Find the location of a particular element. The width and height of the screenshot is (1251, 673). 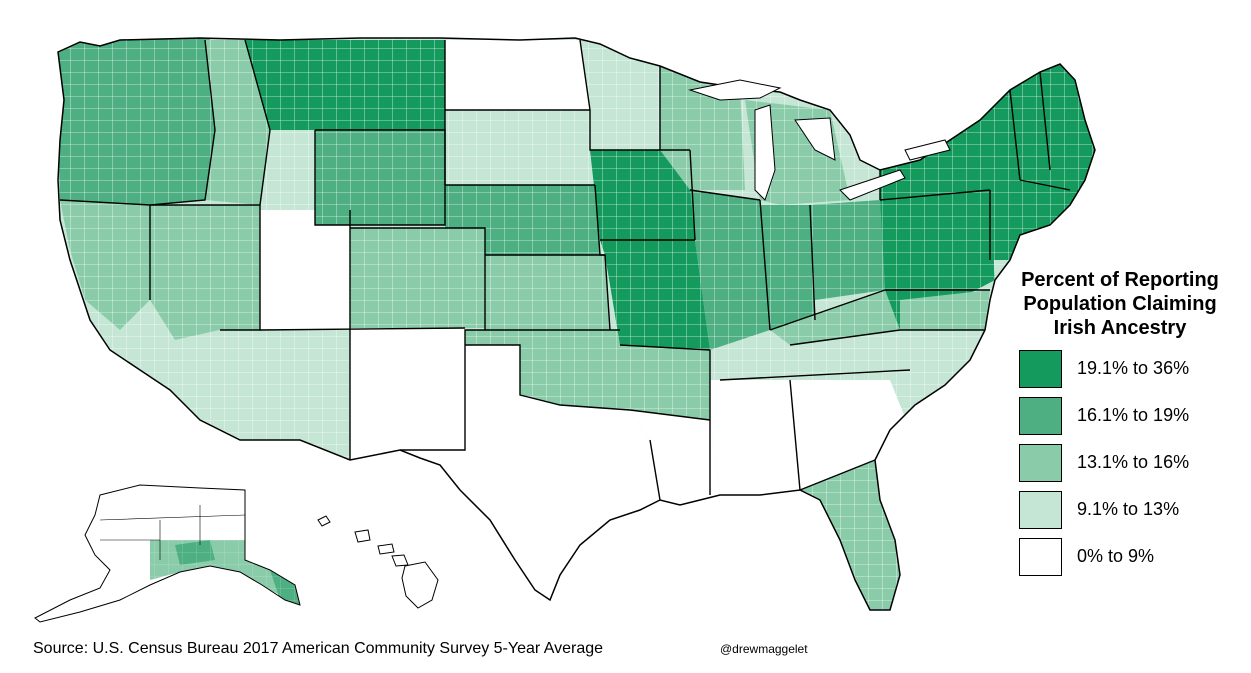

legend-item: 9.1% to 13% is located at coordinates (1129, 511).